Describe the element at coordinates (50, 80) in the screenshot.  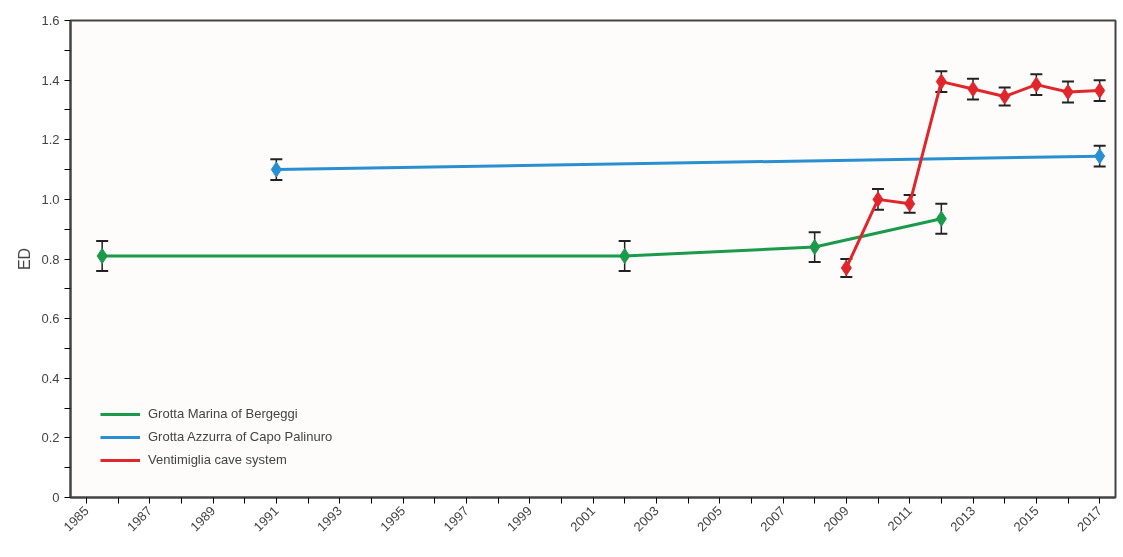
I see `y-tick-label: 1.4` at that location.